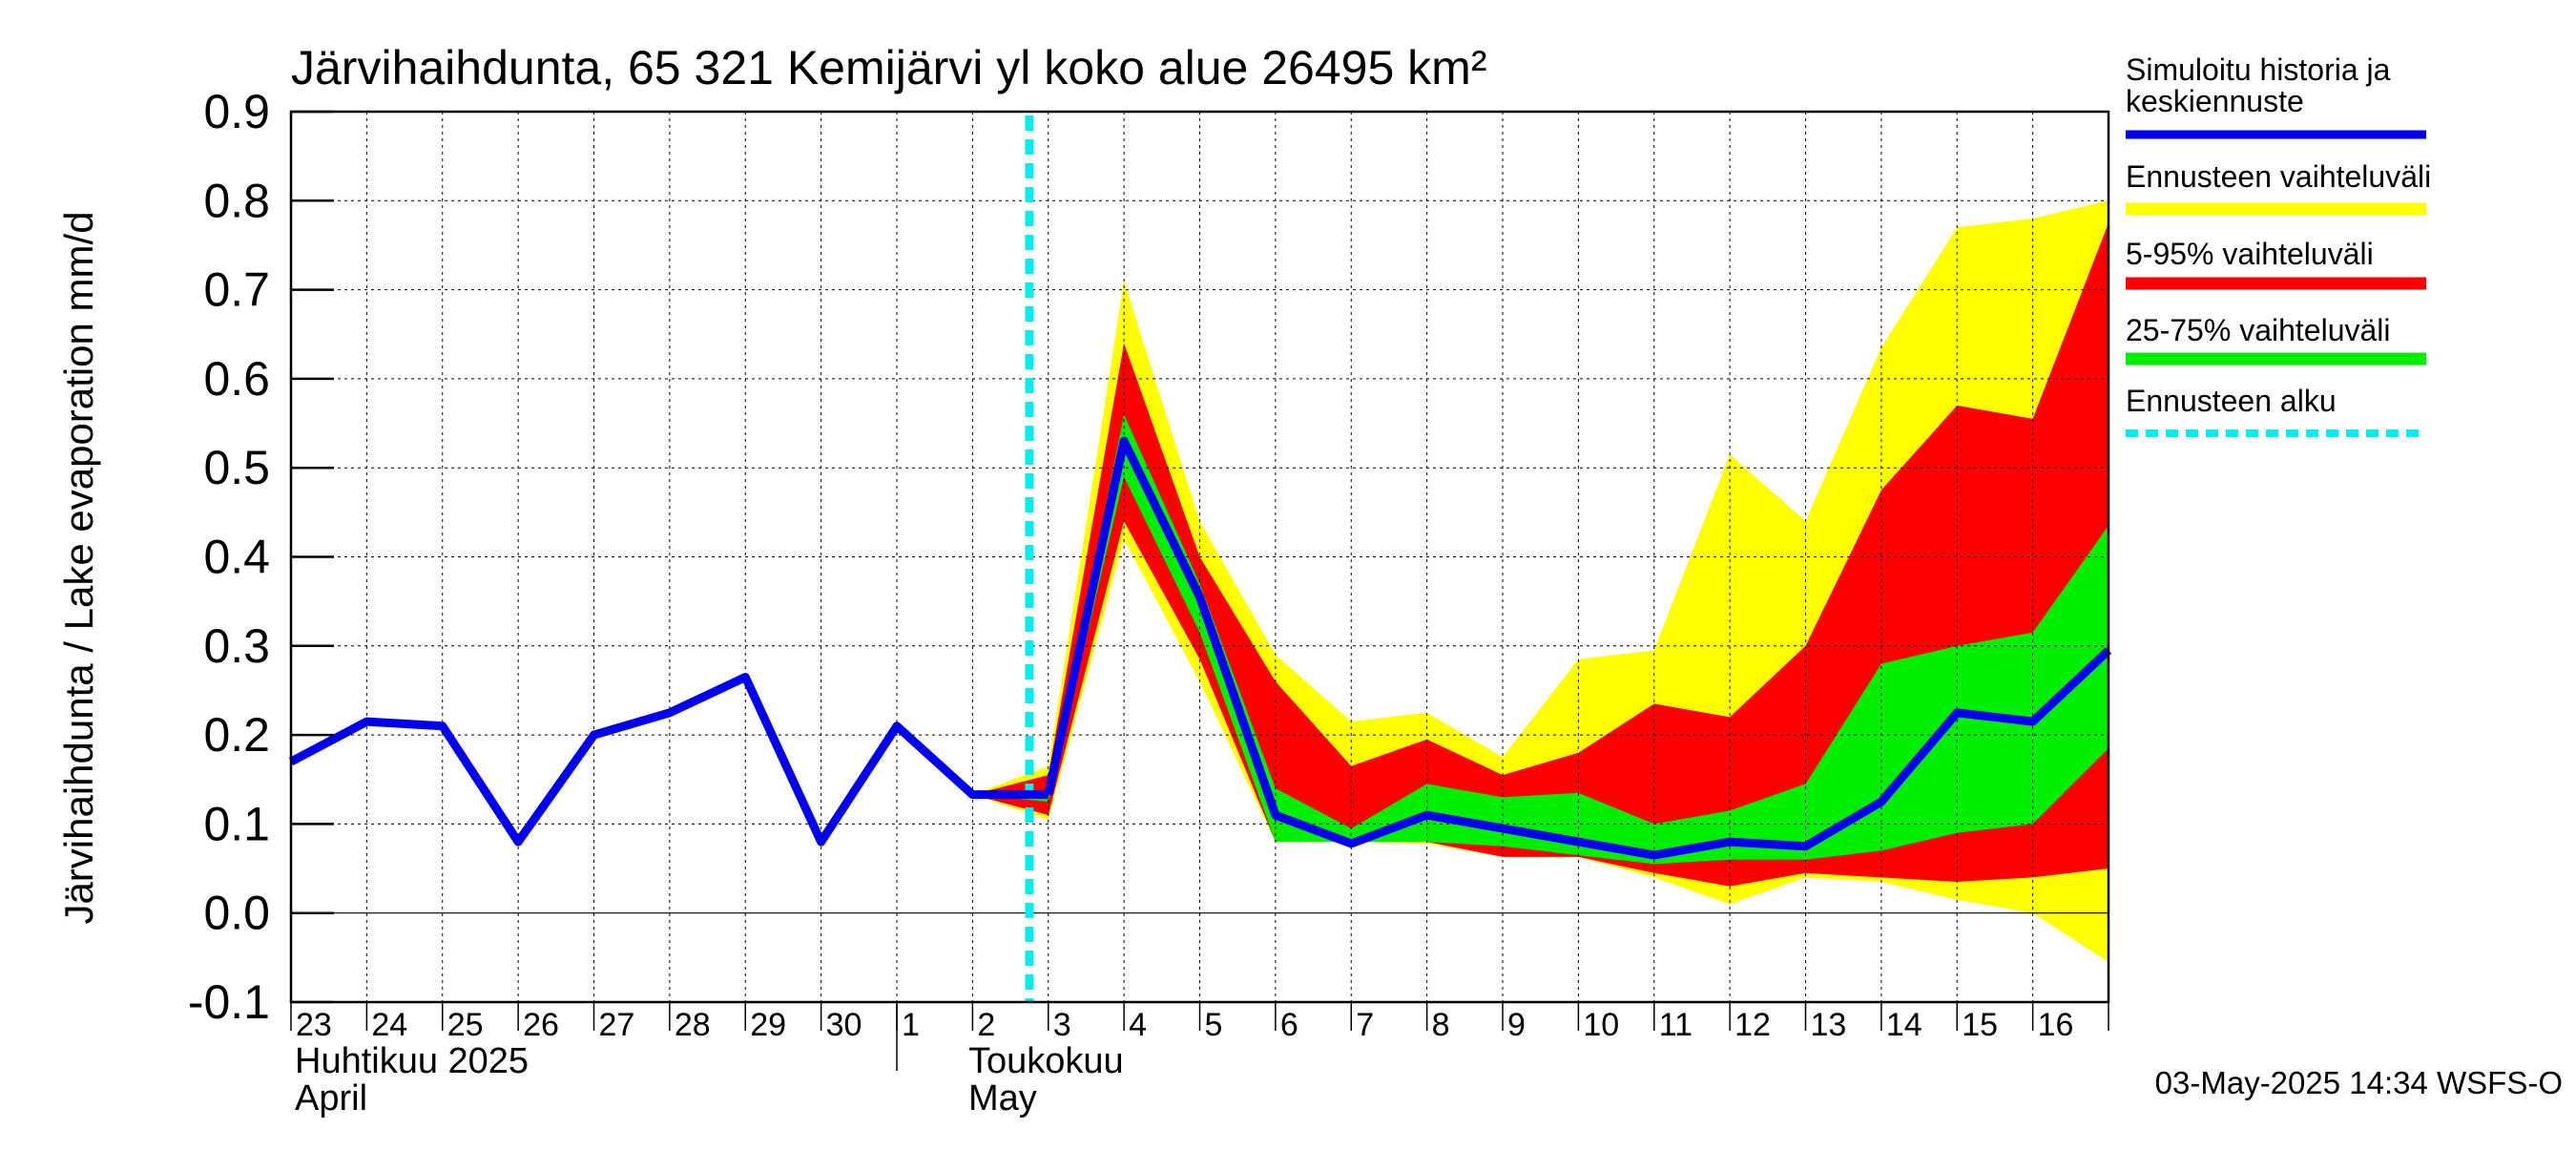 This screenshot has height=1150, width=2576. Describe the element at coordinates (2258, 69) in the screenshot. I see `legend-label: Simuloitu historia ja` at that location.